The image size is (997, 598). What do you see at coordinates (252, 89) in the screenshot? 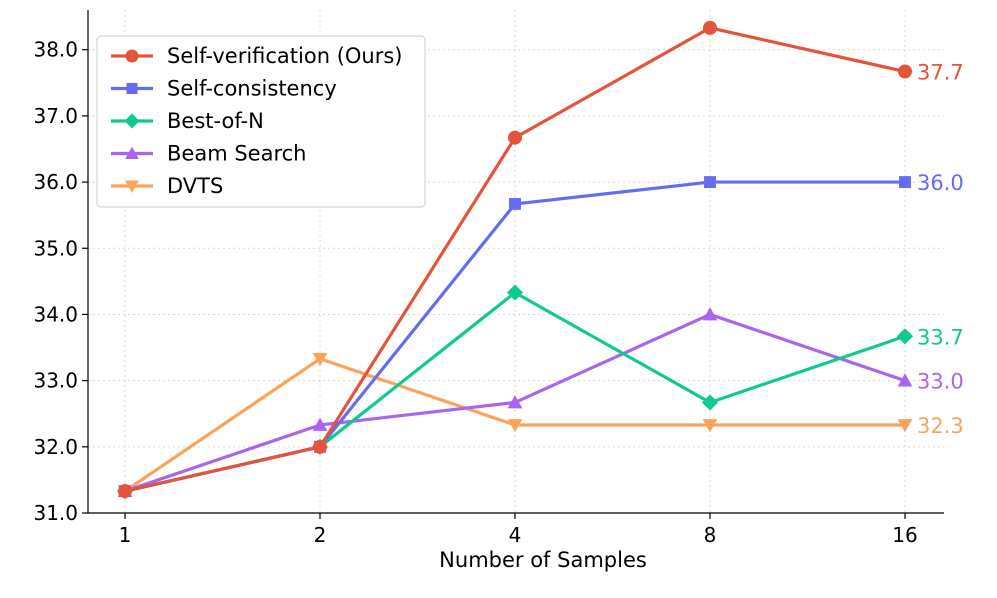
I see `legend-label: Self-consistency` at bounding box center [252, 89].